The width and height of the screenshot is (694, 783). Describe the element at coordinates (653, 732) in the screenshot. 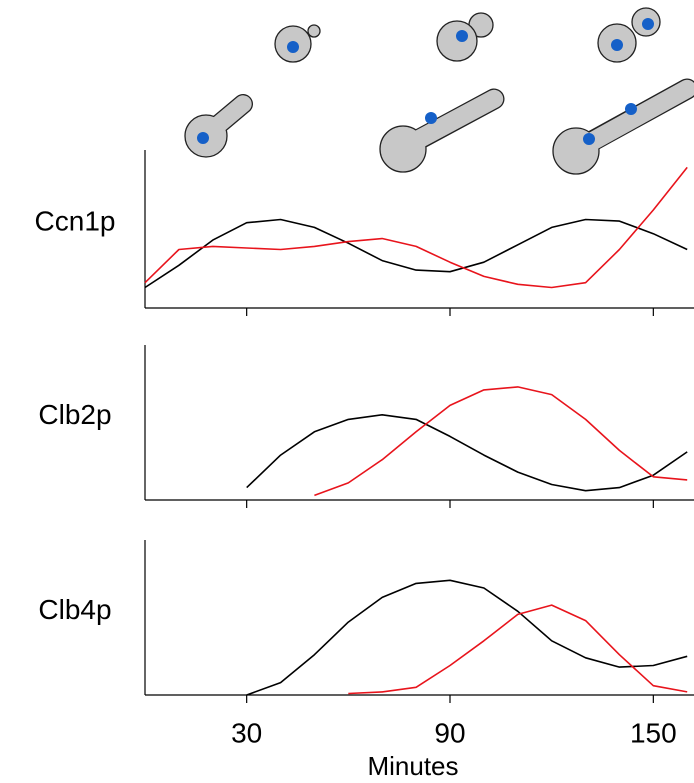

I see `x-tick-label: 150` at that location.